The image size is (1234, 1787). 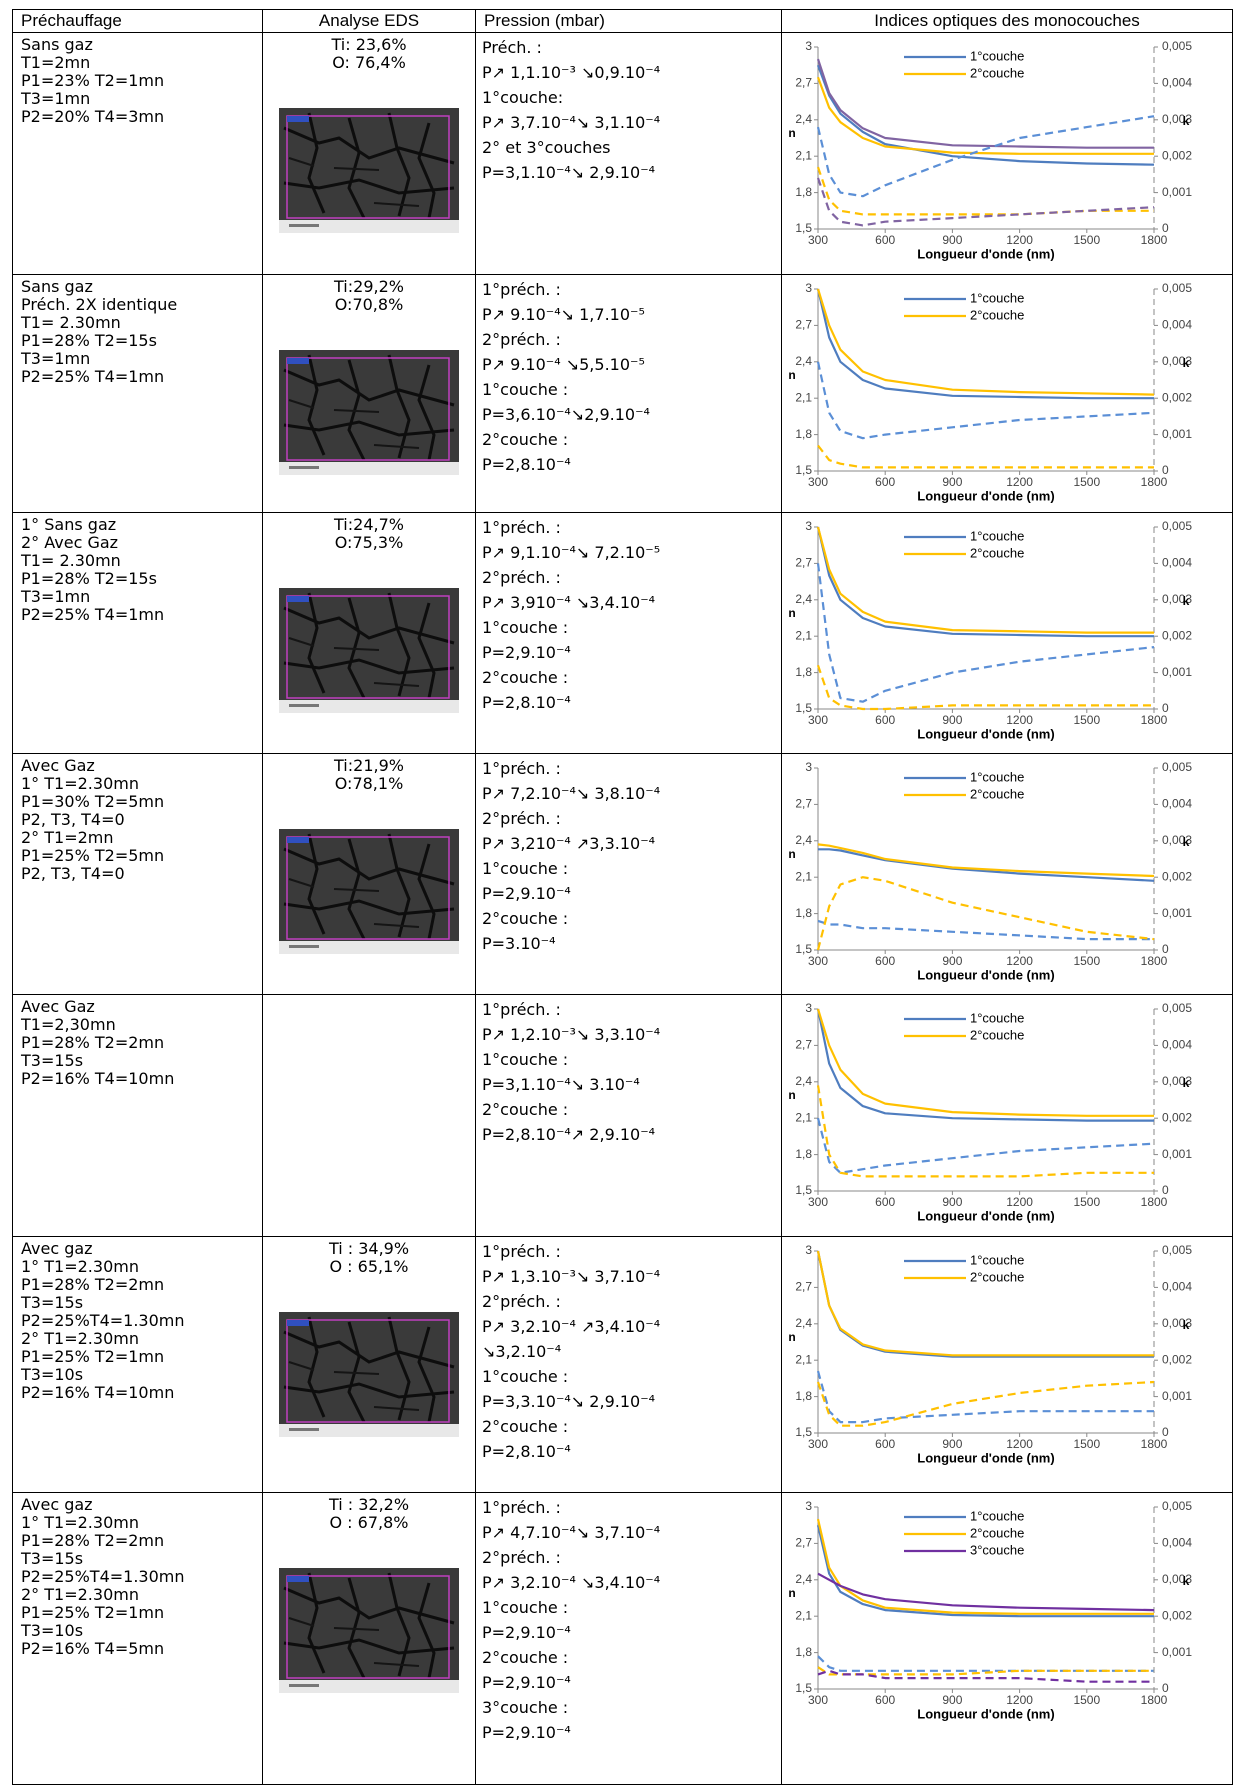 I want to click on preheat-line: Préch. 2X identique, so click(x=99, y=304).